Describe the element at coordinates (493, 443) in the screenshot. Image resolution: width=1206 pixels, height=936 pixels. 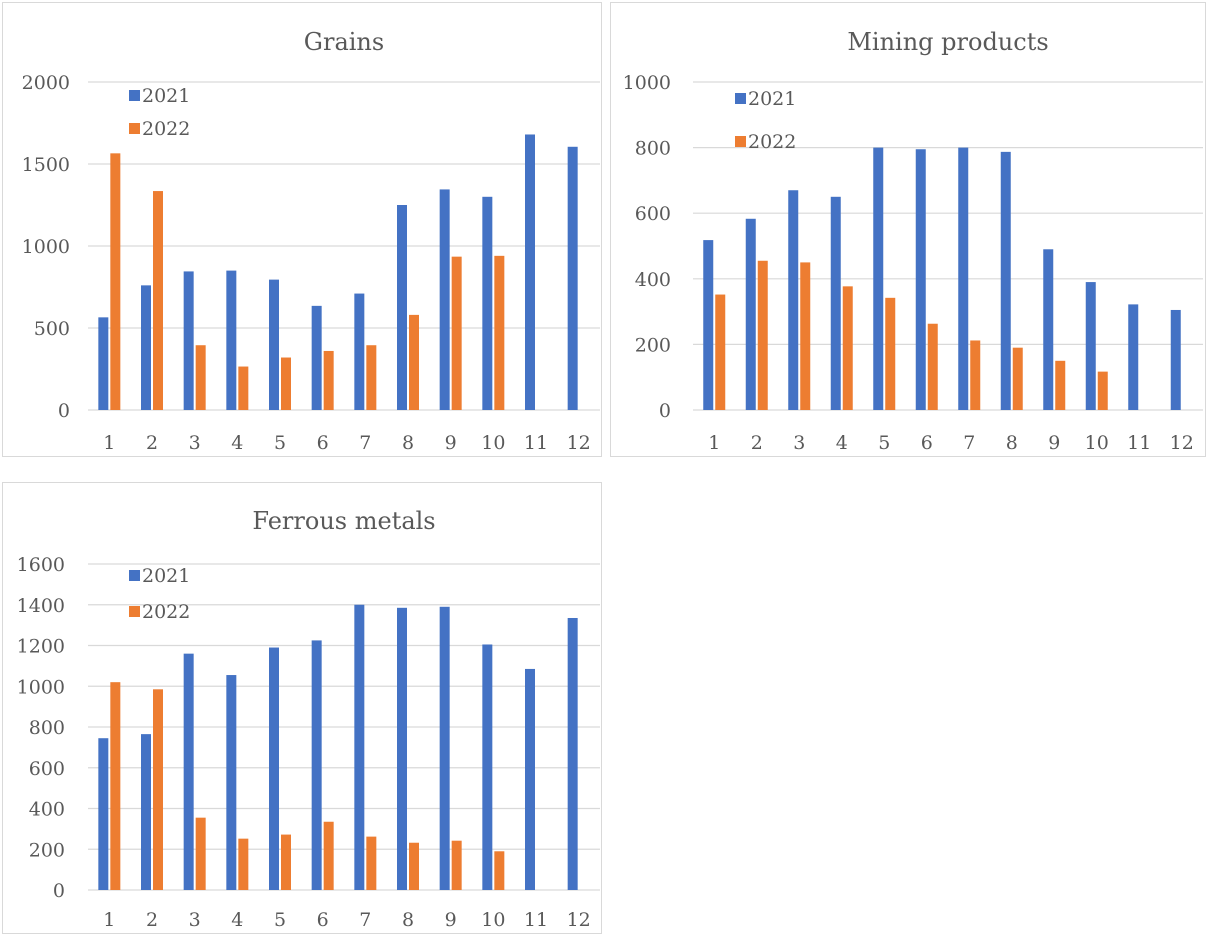
I see `grains-x-tick-label: 10` at that location.